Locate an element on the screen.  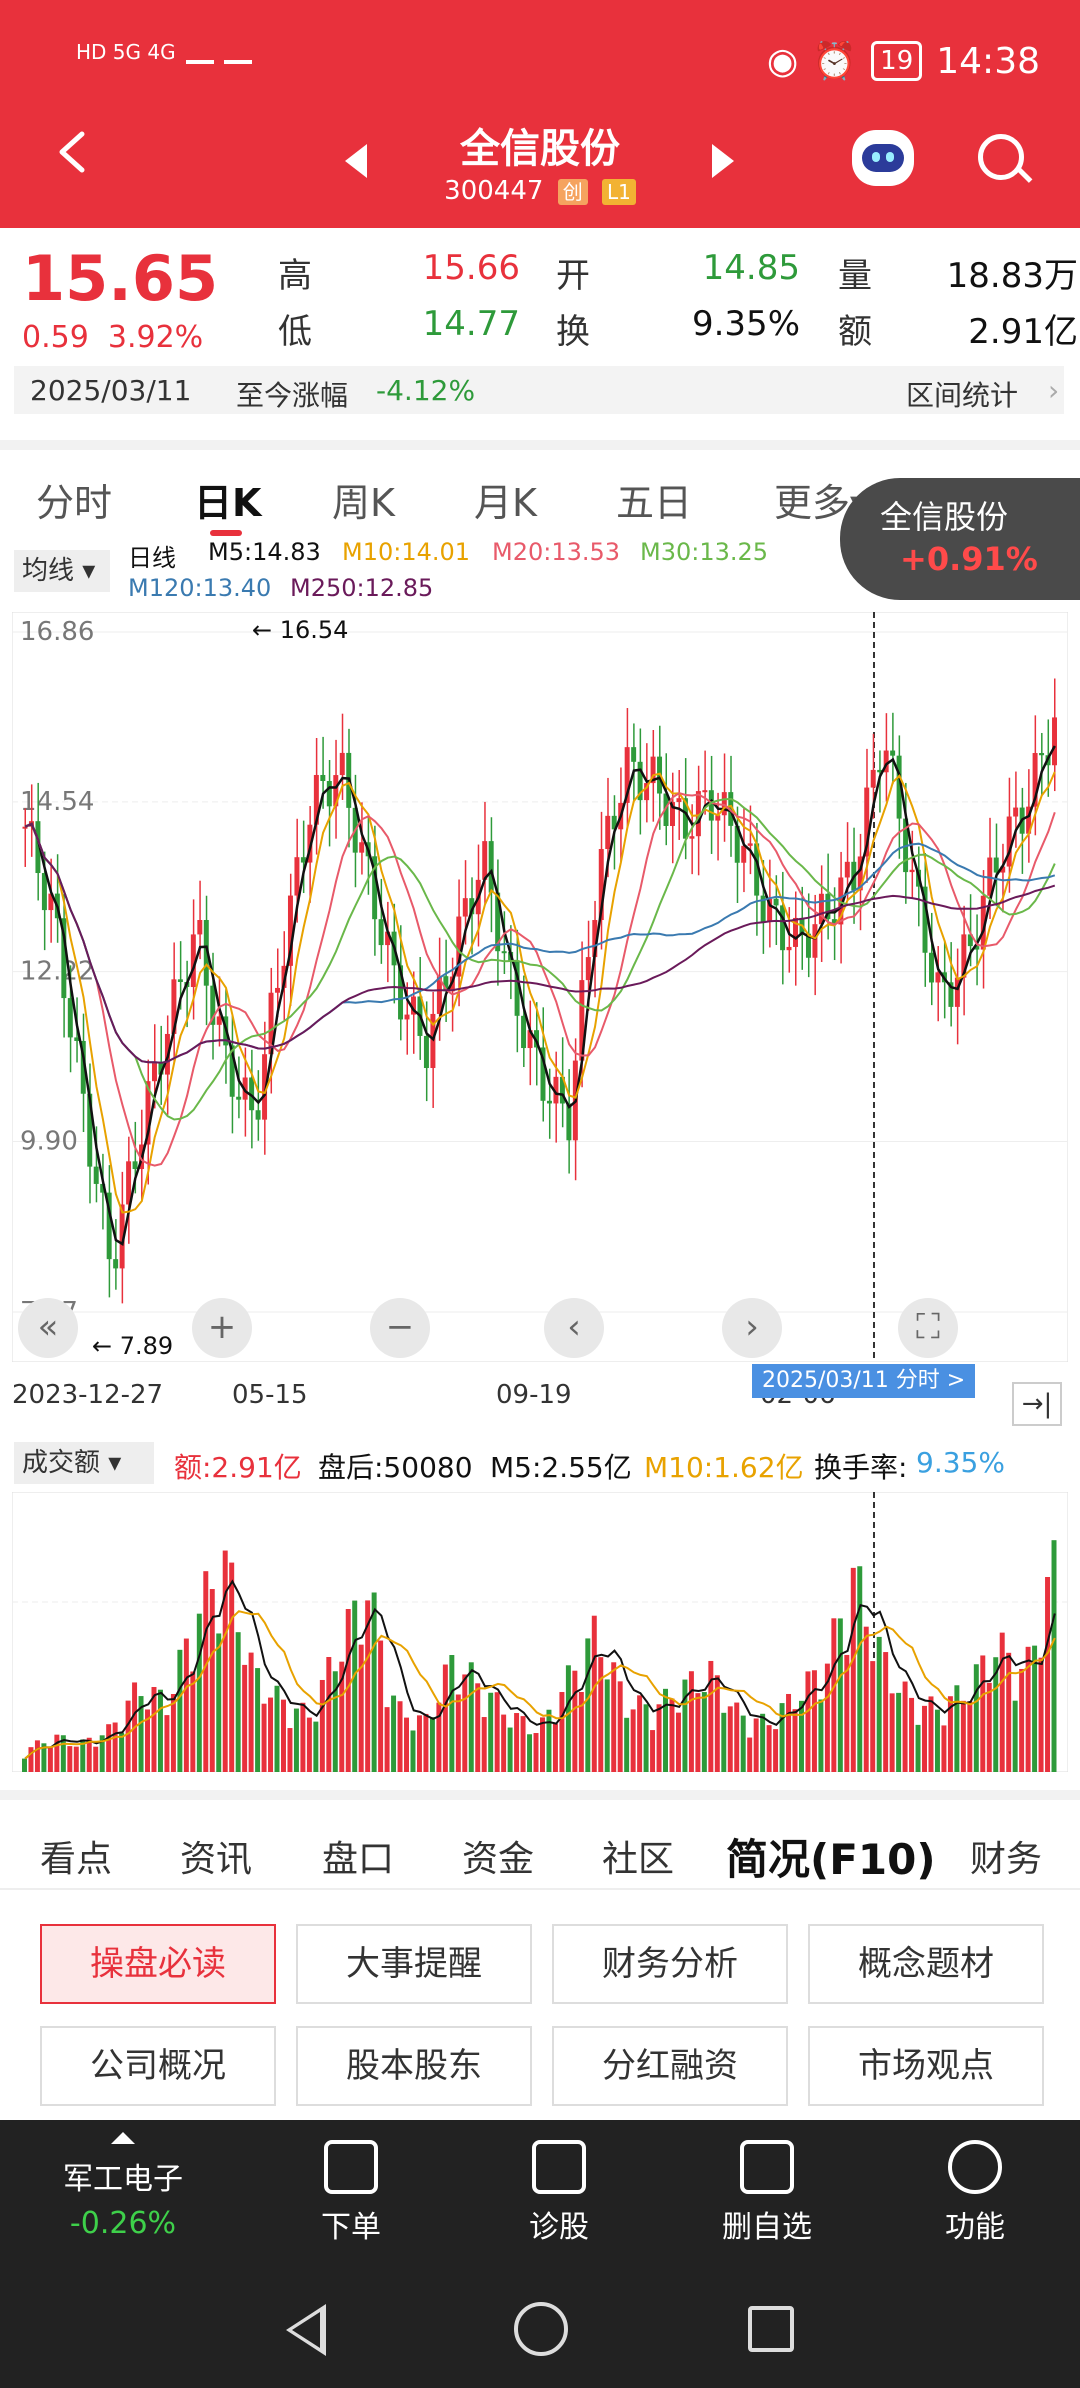
search-icon is located at coordinates (1001, 157).